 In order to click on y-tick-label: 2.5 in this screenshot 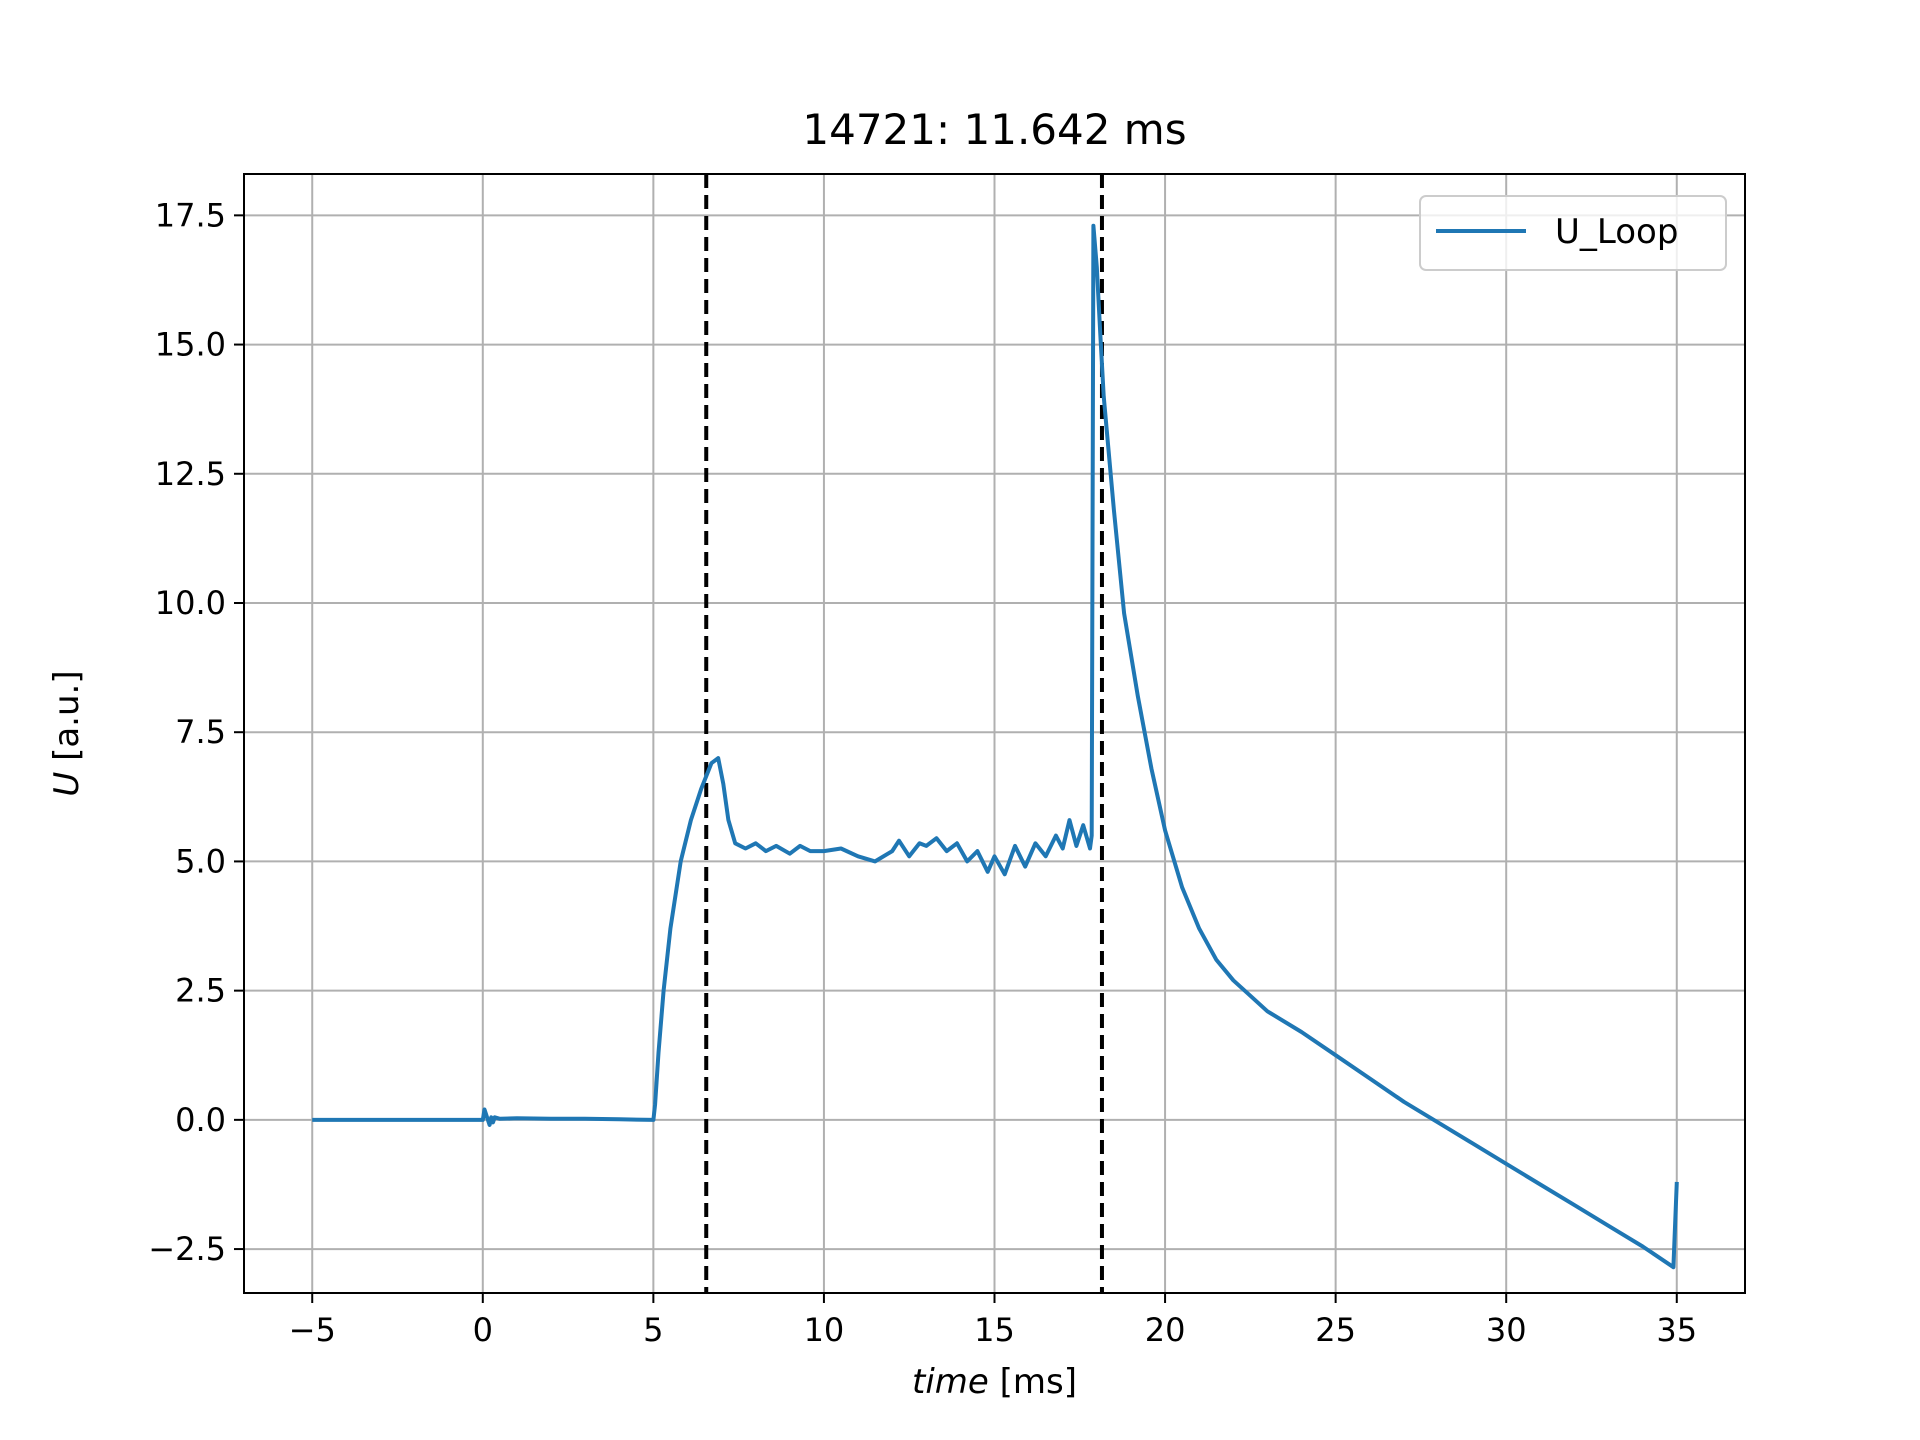, I will do `click(200, 991)`.